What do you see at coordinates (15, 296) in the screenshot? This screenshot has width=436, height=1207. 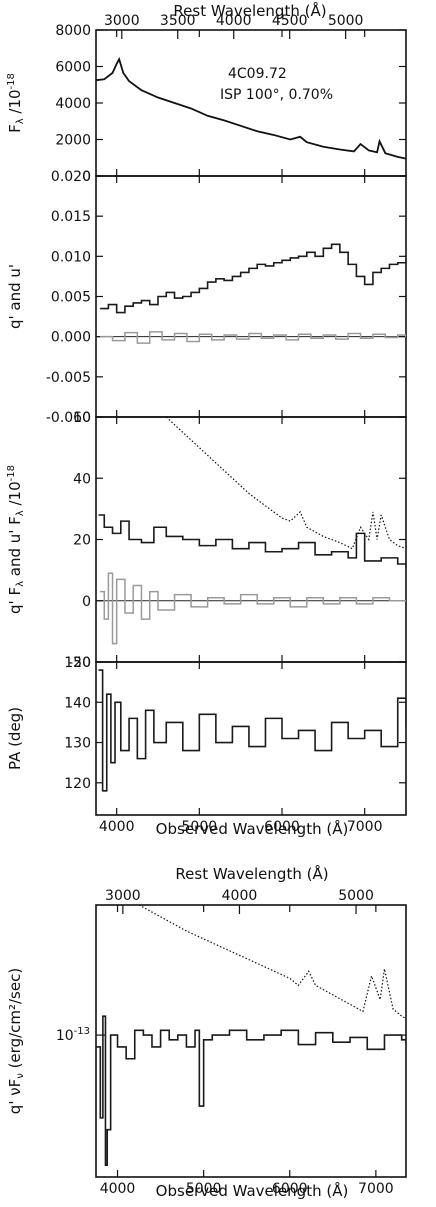 I see `y-axis-title: q' and u'` at bounding box center [15, 296].